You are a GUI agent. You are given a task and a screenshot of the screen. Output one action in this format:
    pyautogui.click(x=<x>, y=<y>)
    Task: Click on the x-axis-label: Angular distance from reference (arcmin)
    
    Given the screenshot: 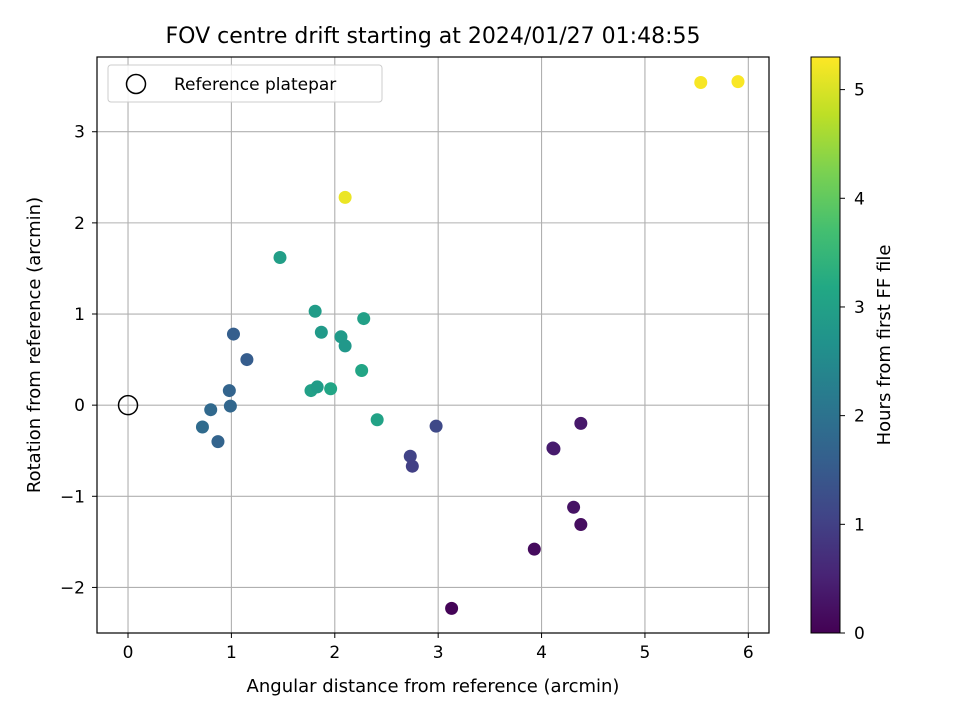 What is the action you would take?
    pyautogui.click(x=433, y=686)
    